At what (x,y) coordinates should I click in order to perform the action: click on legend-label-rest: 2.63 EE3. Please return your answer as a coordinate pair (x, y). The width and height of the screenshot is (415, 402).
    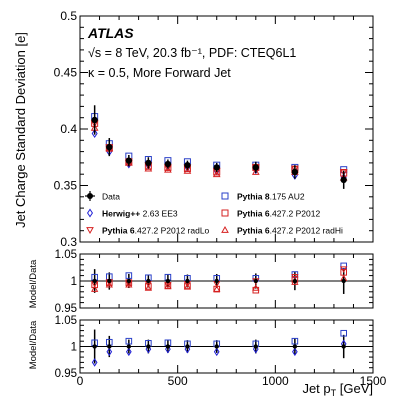
    Looking at the image, I should click on (159, 214).